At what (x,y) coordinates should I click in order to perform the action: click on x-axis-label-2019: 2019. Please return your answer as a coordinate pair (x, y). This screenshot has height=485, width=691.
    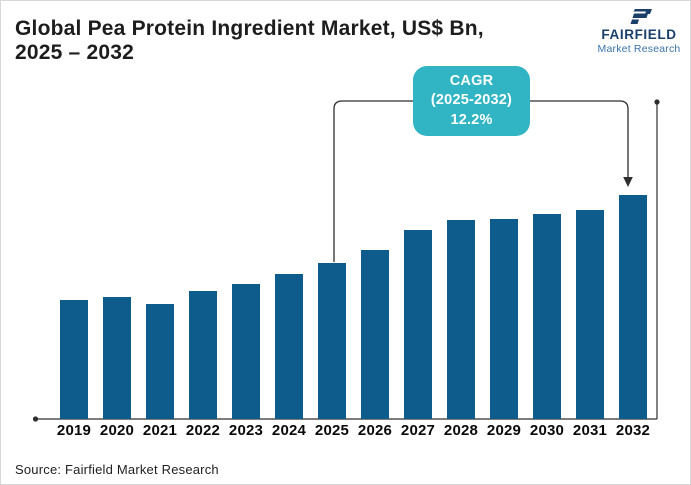
    Looking at the image, I should click on (74, 430).